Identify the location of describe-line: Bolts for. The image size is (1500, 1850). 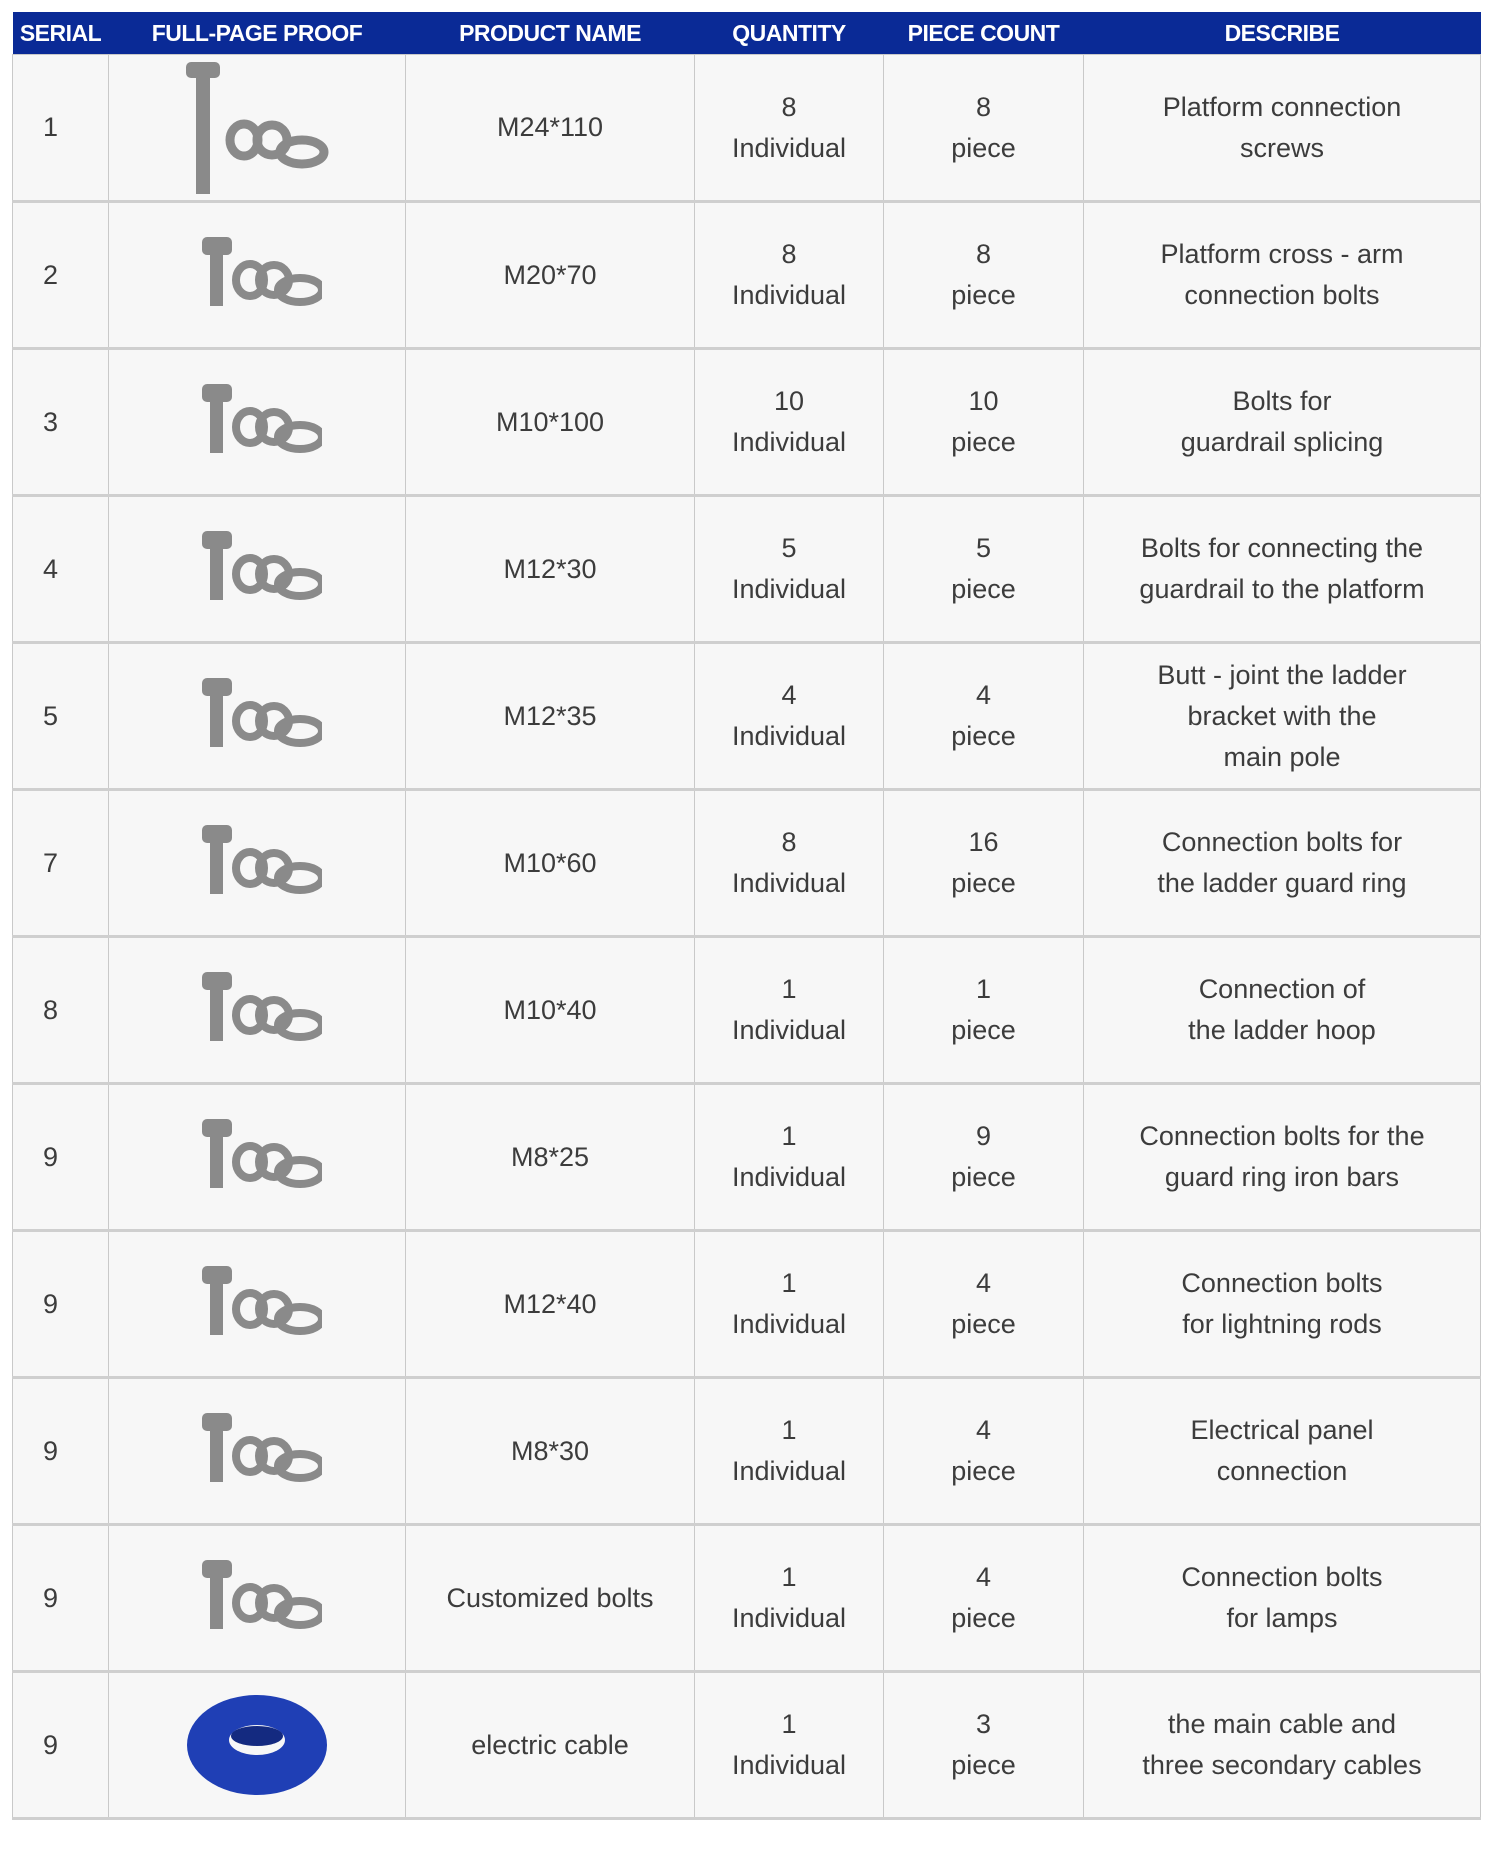
(1282, 401).